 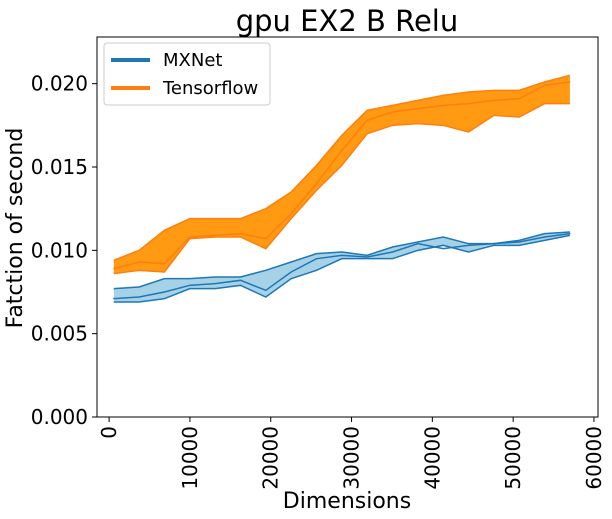 What do you see at coordinates (594, 458) in the screenshot?
I see `x-tick-label: 60000` at bounding box center [594, 458].